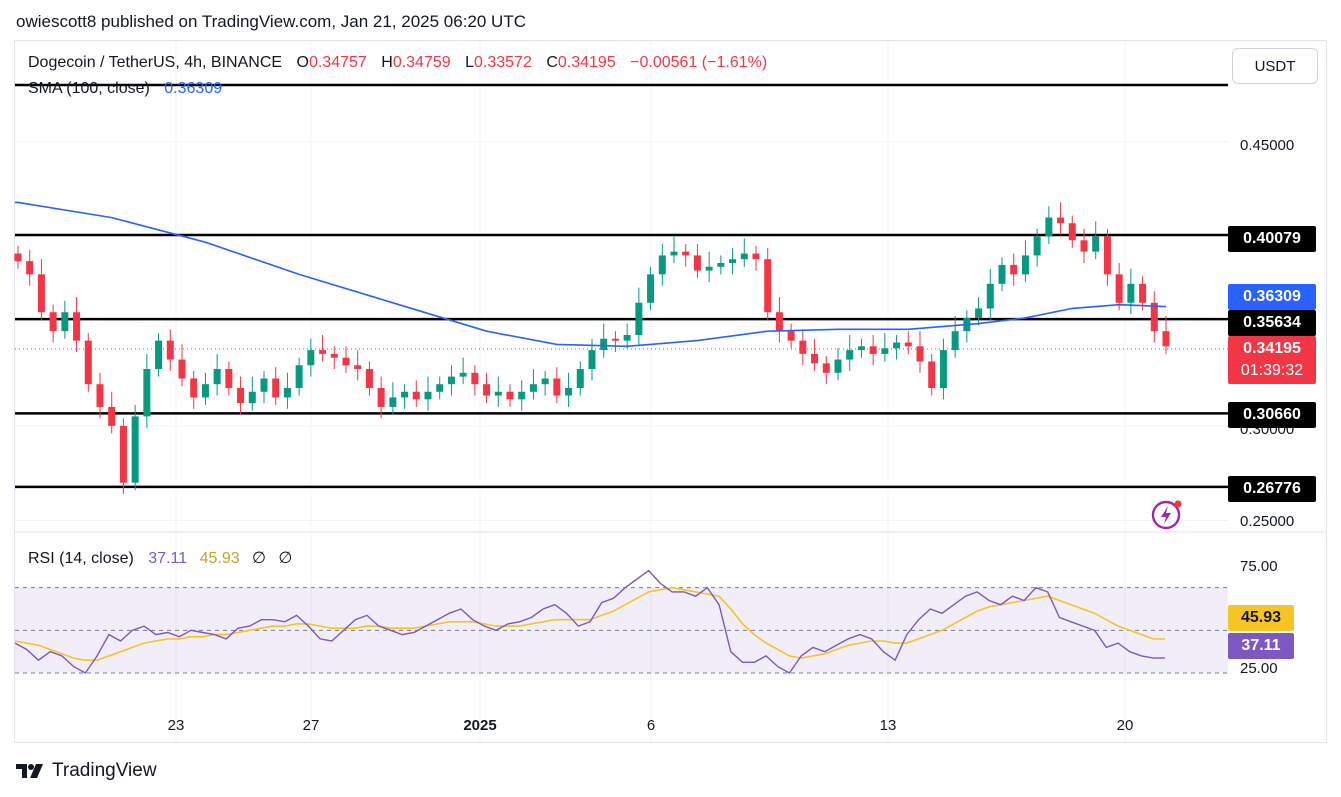 The height and width of the screenshot is (797, 1341). What do you see at coordinates (162, 558) in the screenshot?
I see `rsi-legend: RSI (14, close) 37.11 45.93 ∅ ∅` at bounding box center [162, 558].